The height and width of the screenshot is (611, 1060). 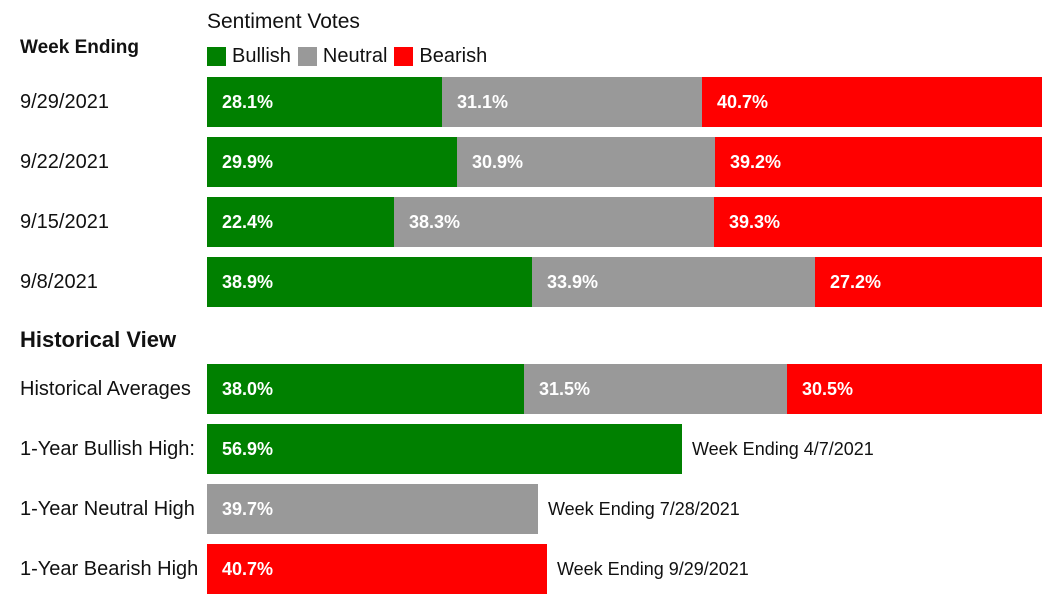 What do you see at coordinates (59, 282) in the screenshot?
I see `week-9-8-2021-label: 9/8/2021` at bounding box center [59, 282].